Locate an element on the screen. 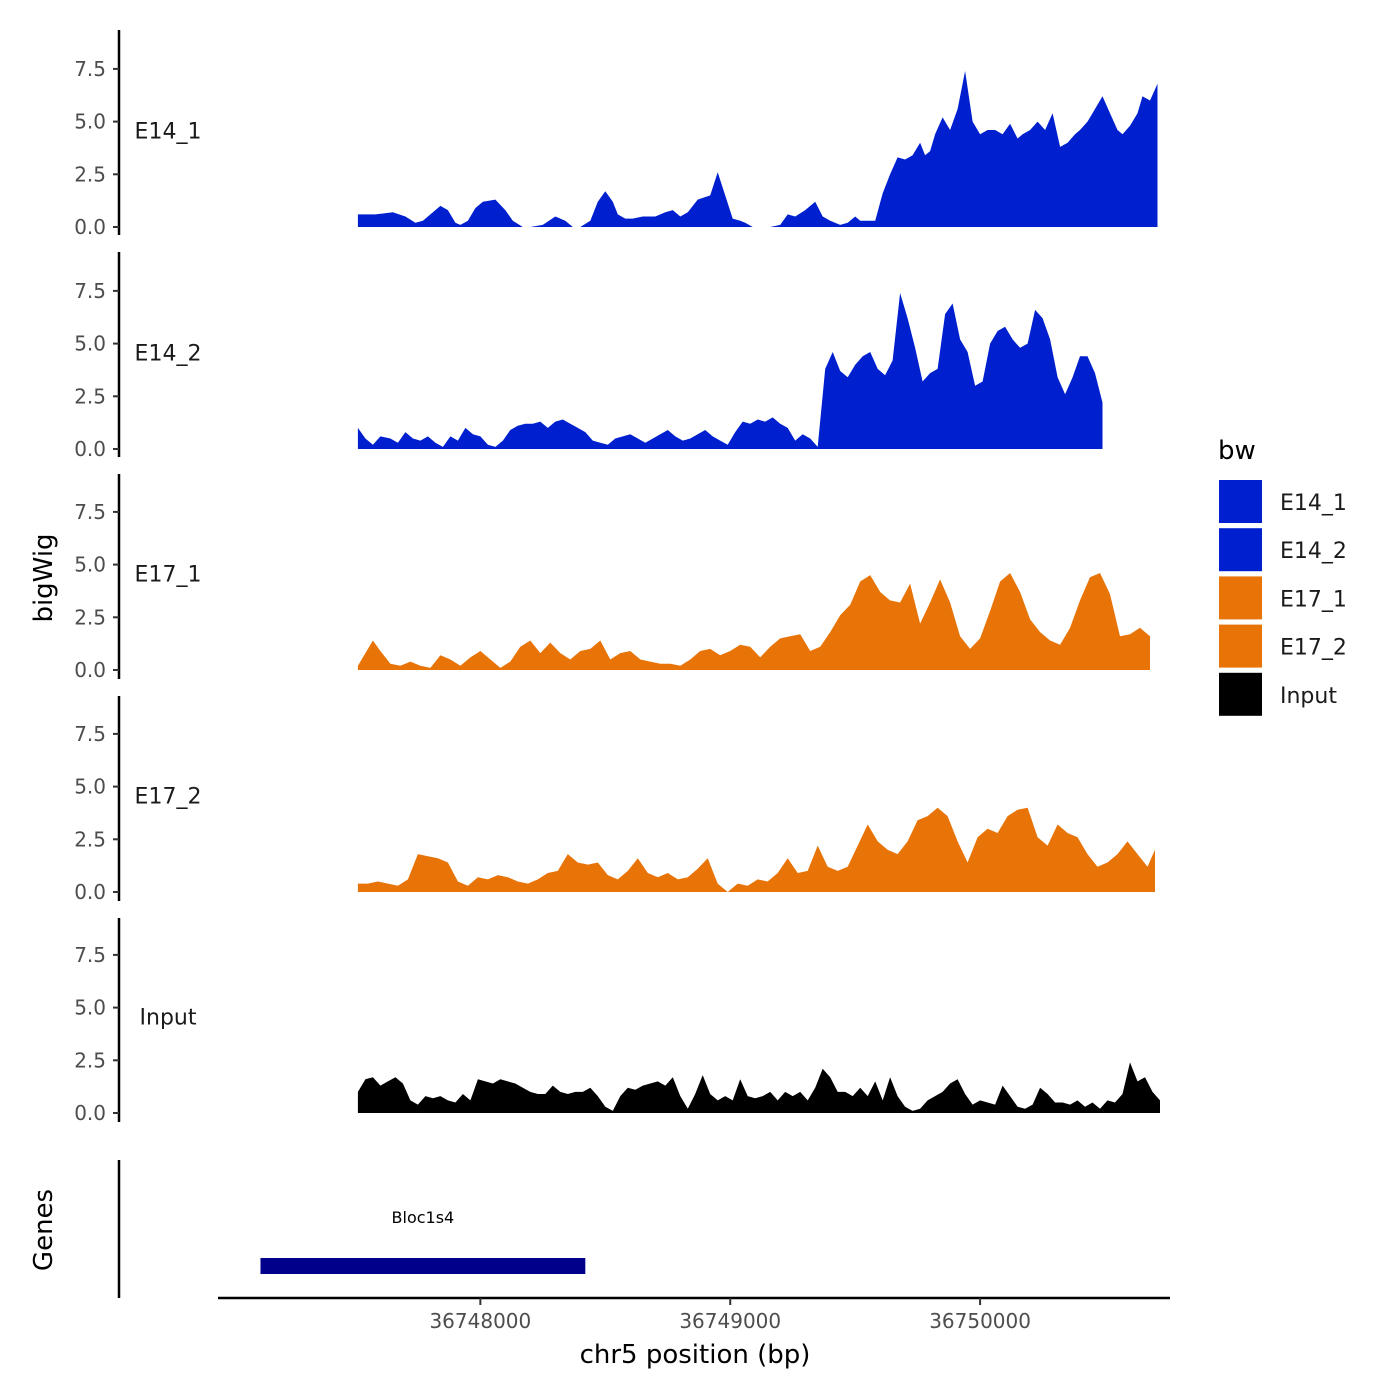  track-label: E14_2 is located at coordinates (168, 353).